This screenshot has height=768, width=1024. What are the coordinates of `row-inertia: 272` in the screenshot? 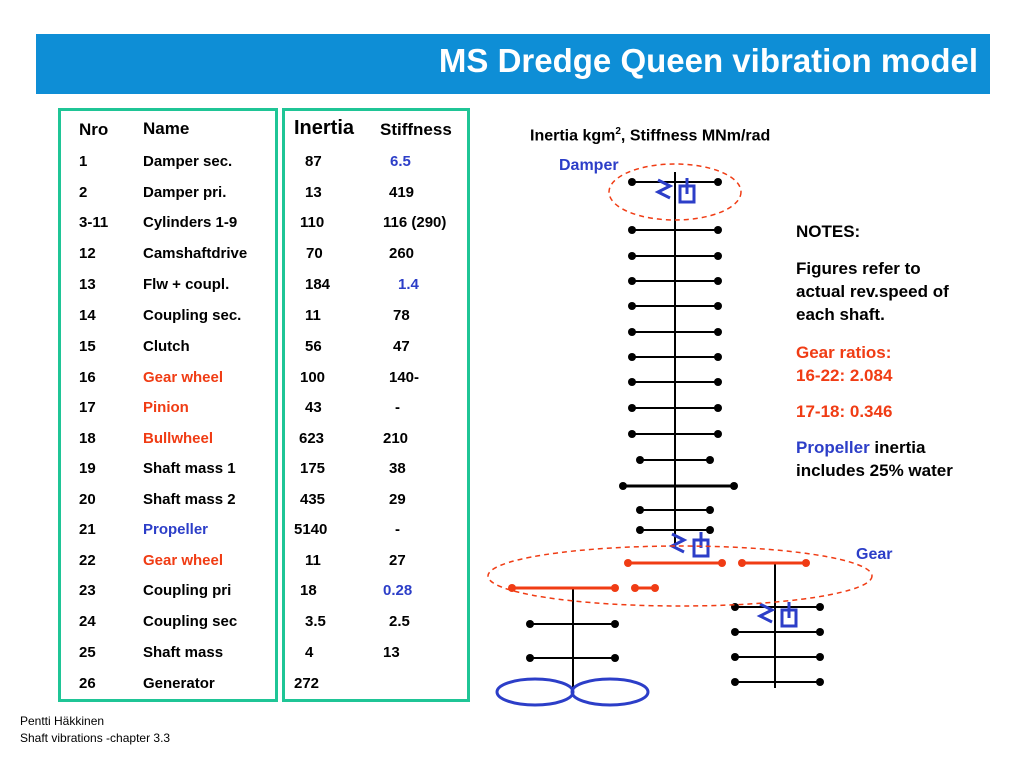 It's located at (307, 683).